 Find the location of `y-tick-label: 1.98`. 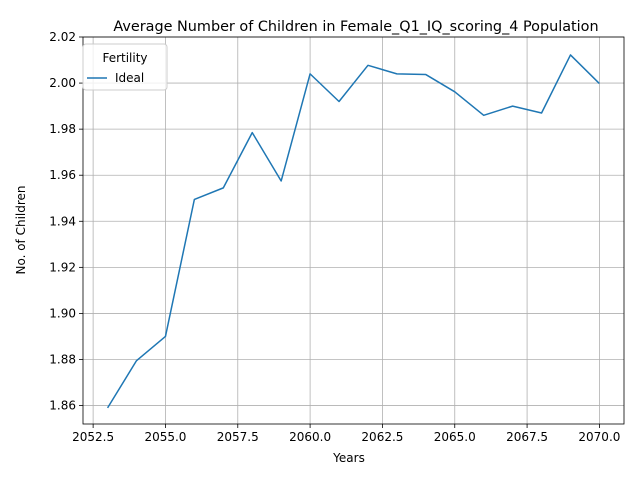

y-tick-label: 1.98 is located at coordinates (62, 129).